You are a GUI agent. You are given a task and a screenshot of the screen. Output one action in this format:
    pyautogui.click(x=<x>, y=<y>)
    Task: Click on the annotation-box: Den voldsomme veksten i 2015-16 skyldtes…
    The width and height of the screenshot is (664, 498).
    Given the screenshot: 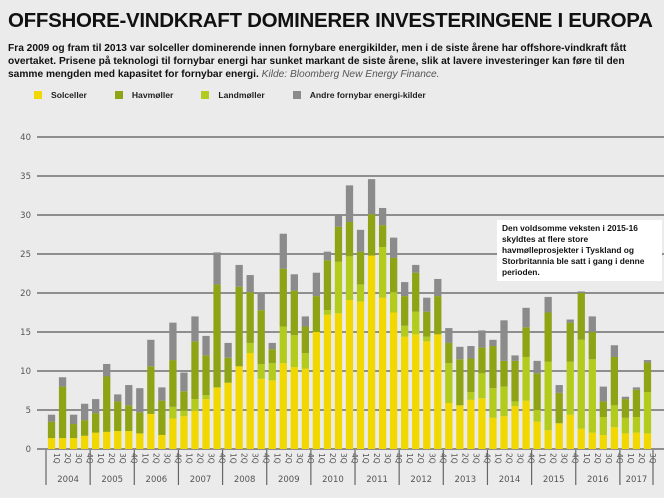 What is the action you would take?
    pyautogui.click(x=579, y=250)
    